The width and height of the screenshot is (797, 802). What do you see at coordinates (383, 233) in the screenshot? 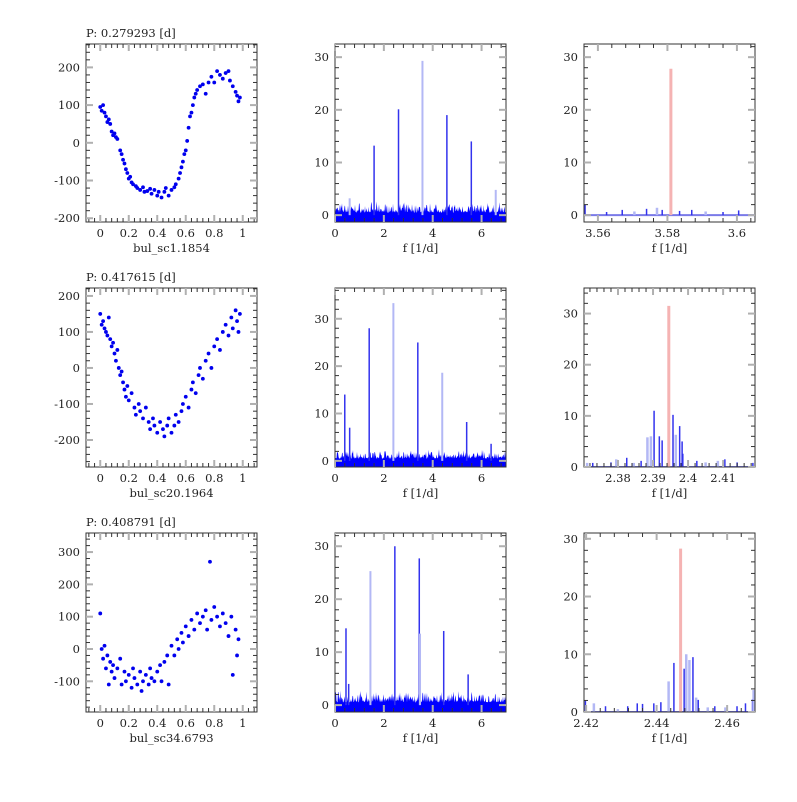
I see `x-tick-label: 2` at bounding box center [383, 233].